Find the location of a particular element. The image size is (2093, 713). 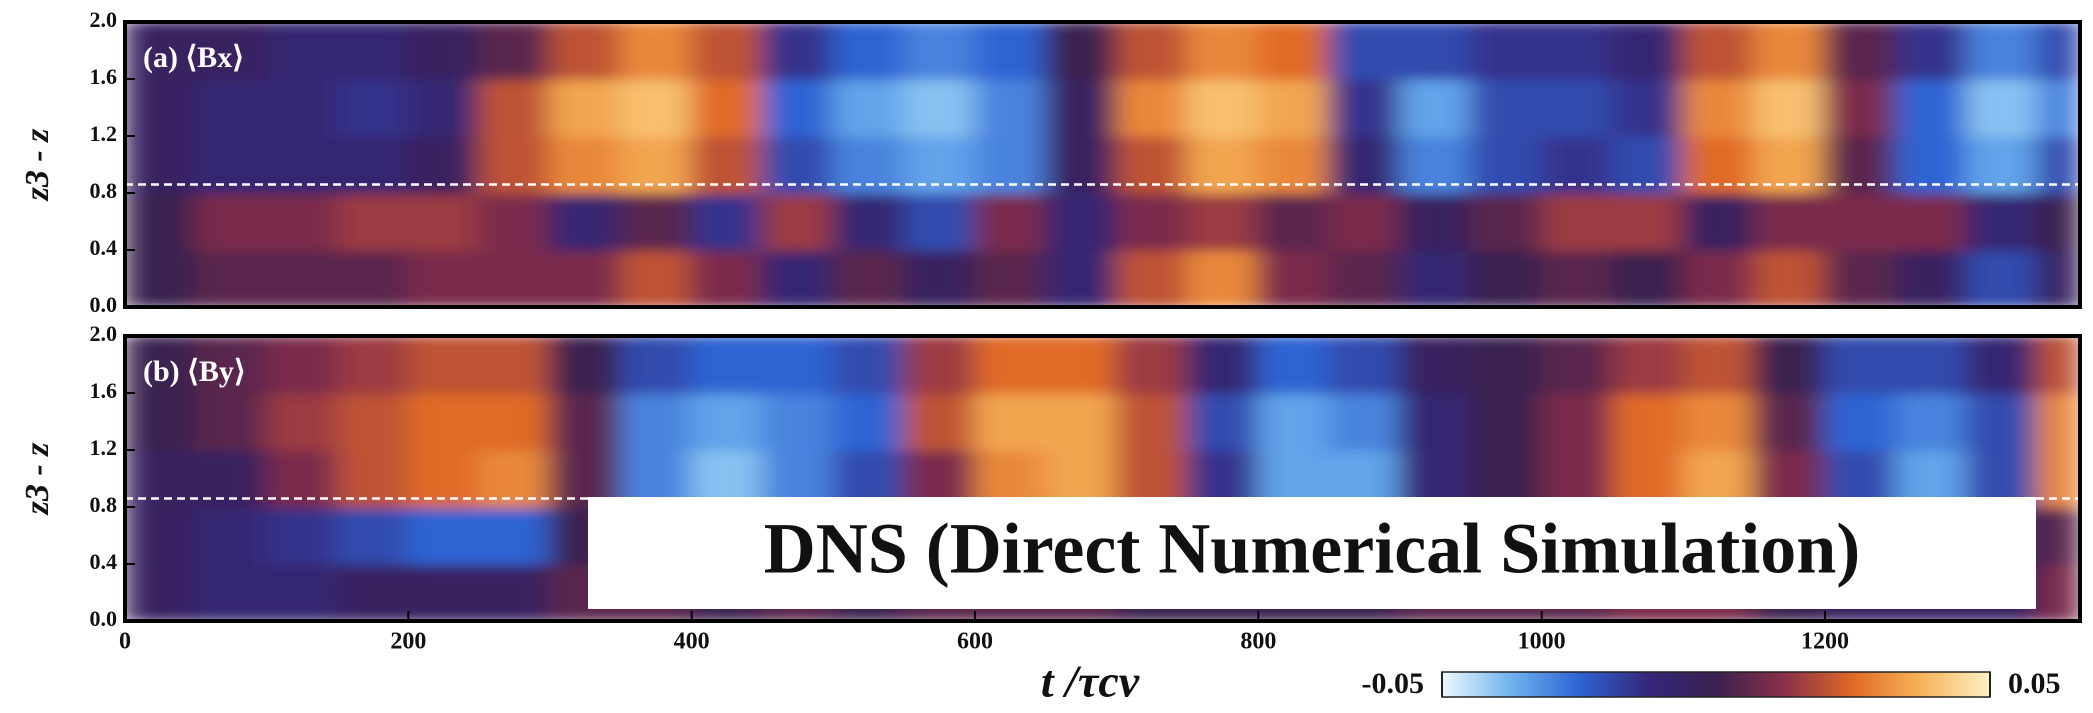

y-tick-label: 2.0 is located at coordinates (104, 333).